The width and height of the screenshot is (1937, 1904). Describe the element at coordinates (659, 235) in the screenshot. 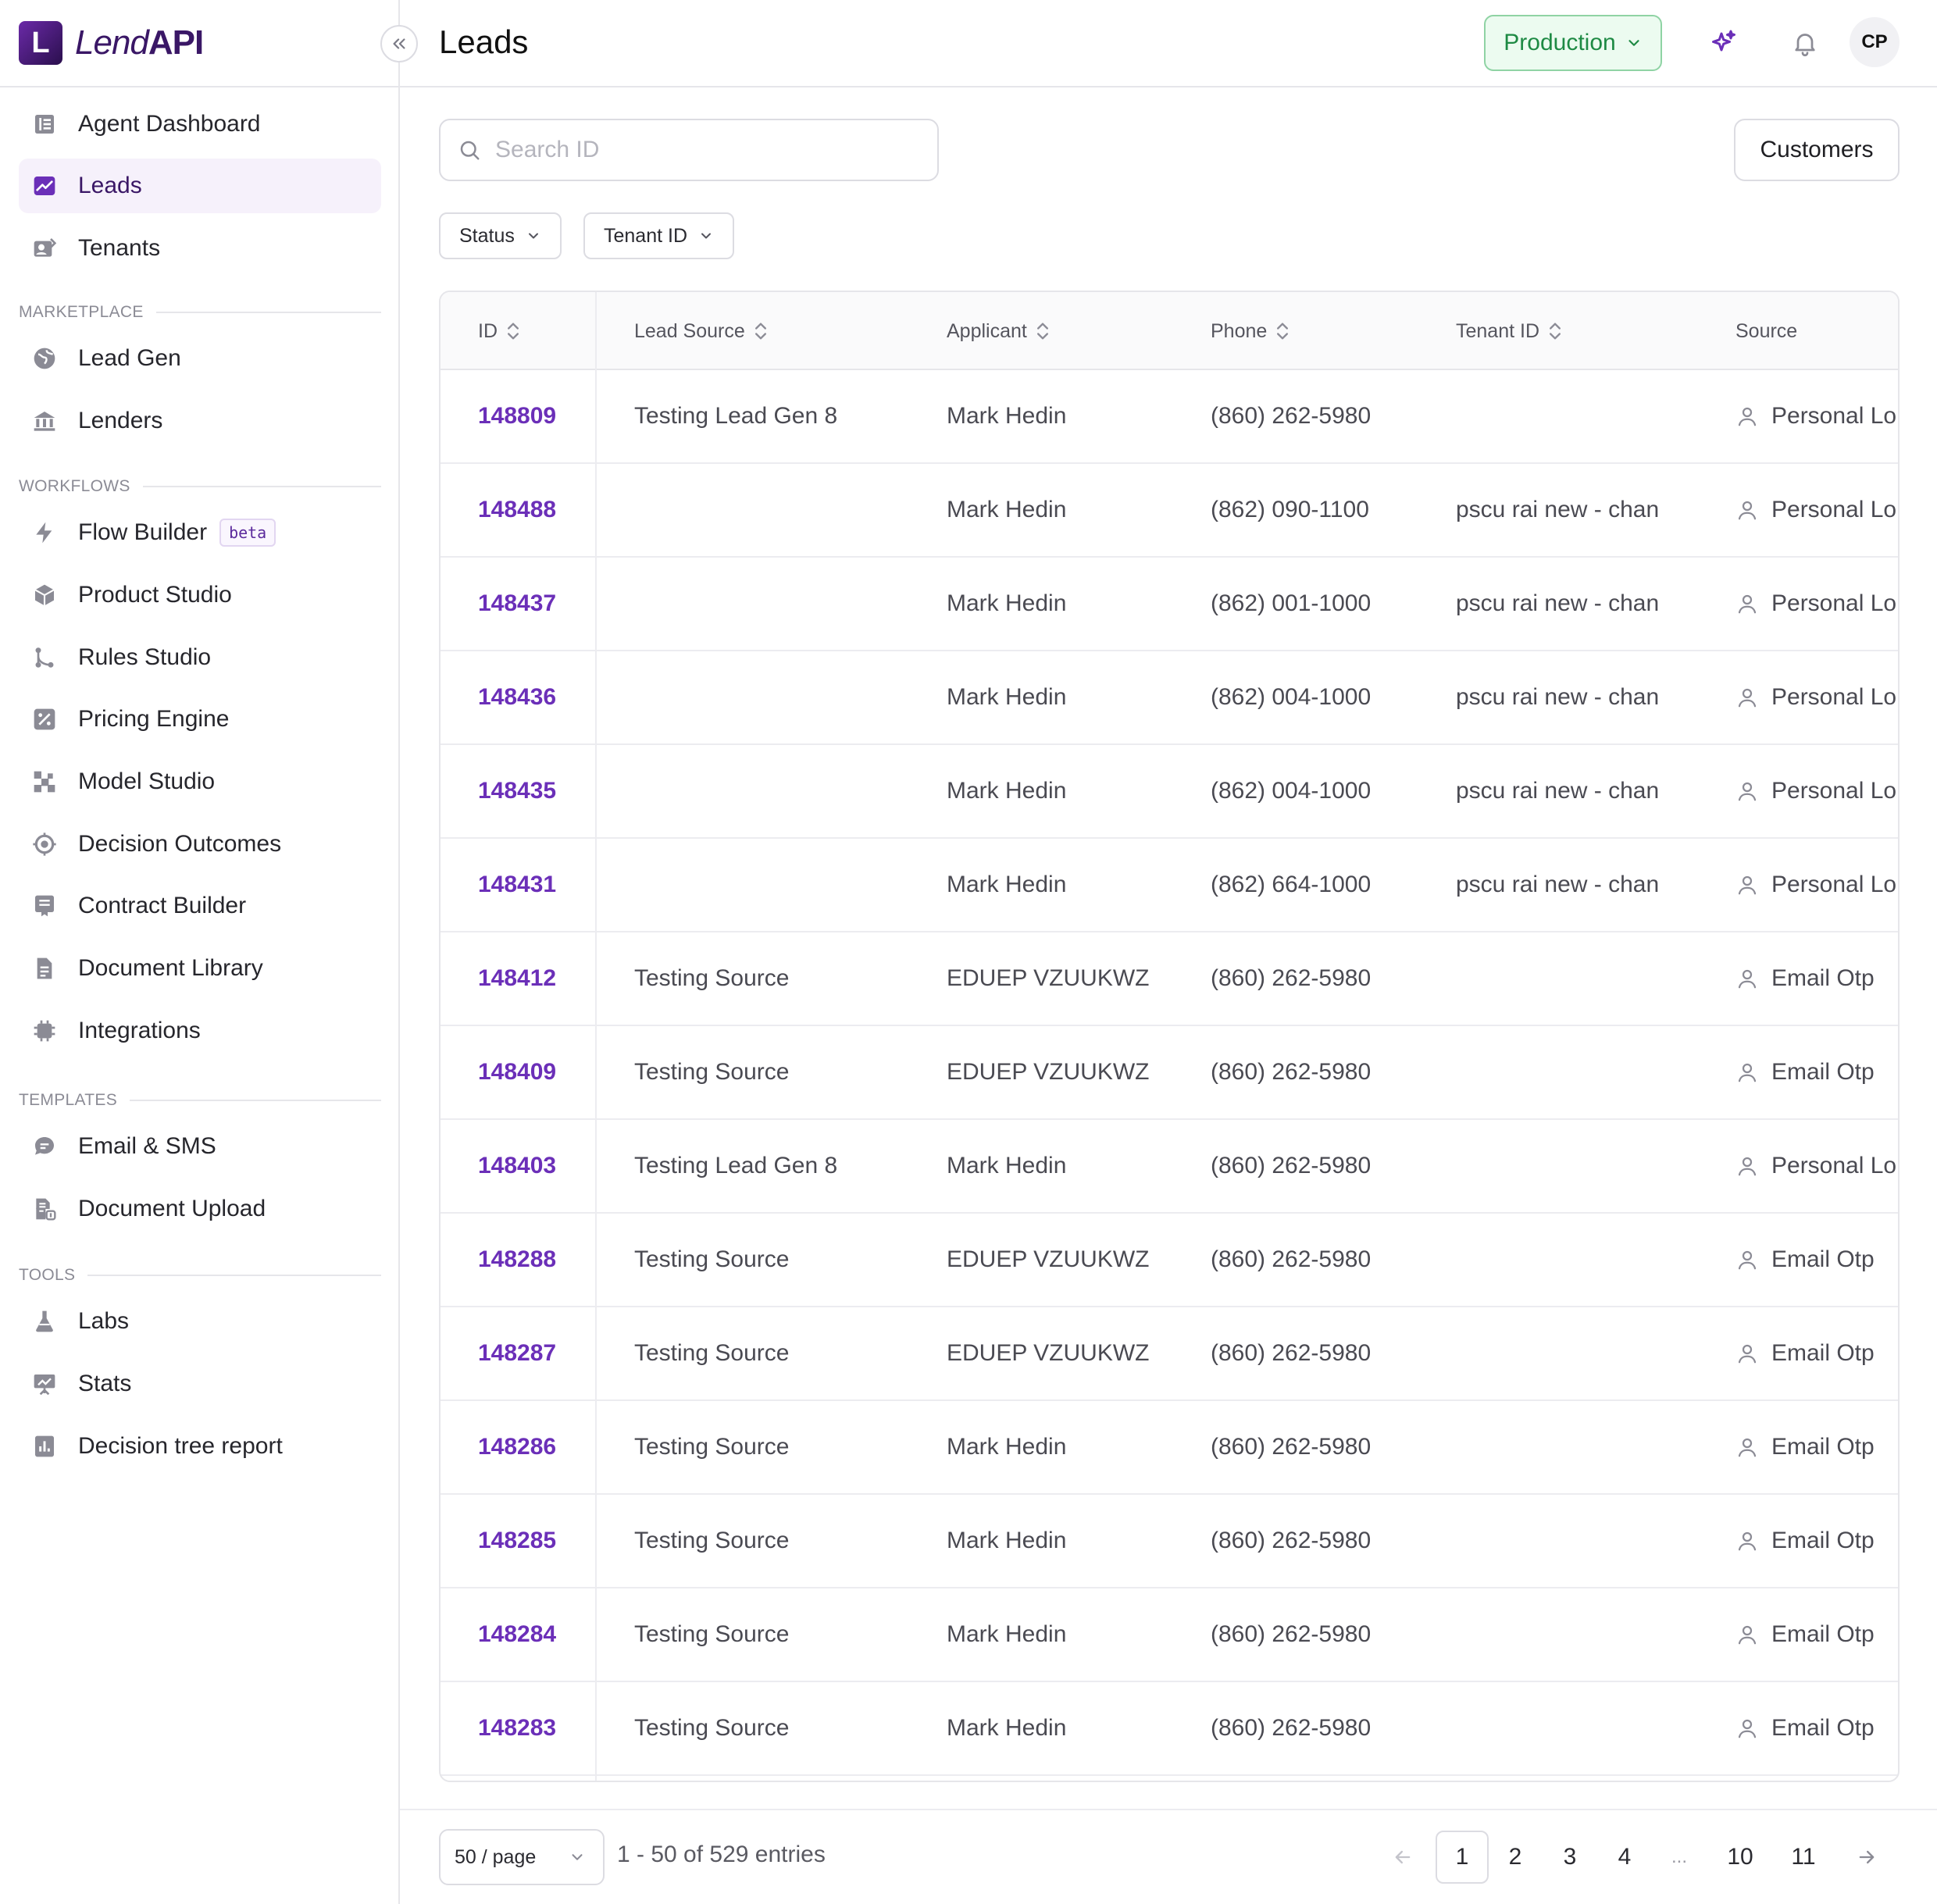

I see `tenant-id-filter: Tenant ID` at that location.